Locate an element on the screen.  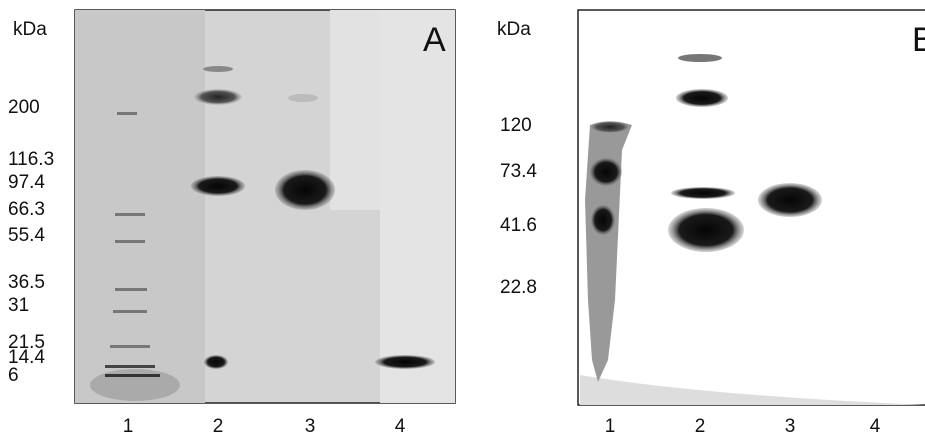
marker-label: 97.4 is located at coordinates (26, 182).